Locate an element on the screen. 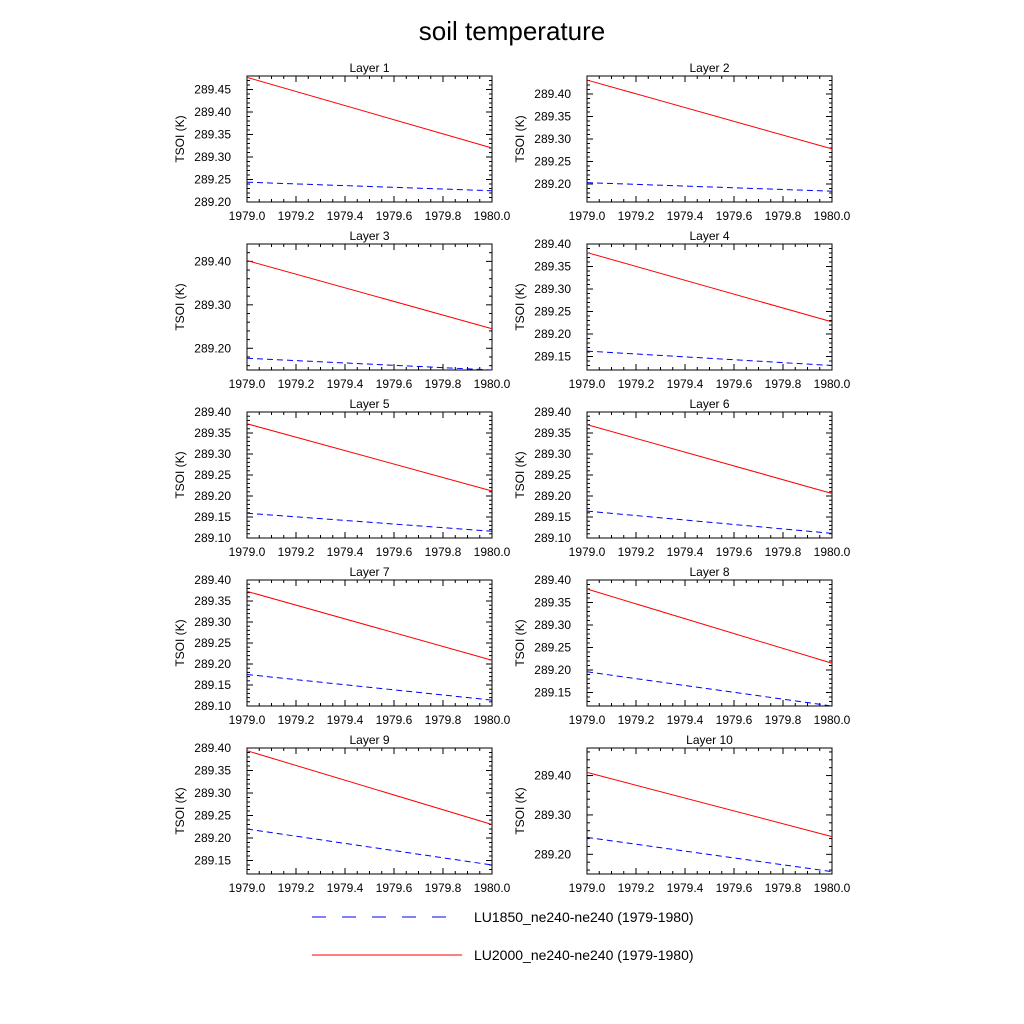 This screenshot has height=1024, width=1024. panel-title: Layer 6 is located at coordinates (709, 404).